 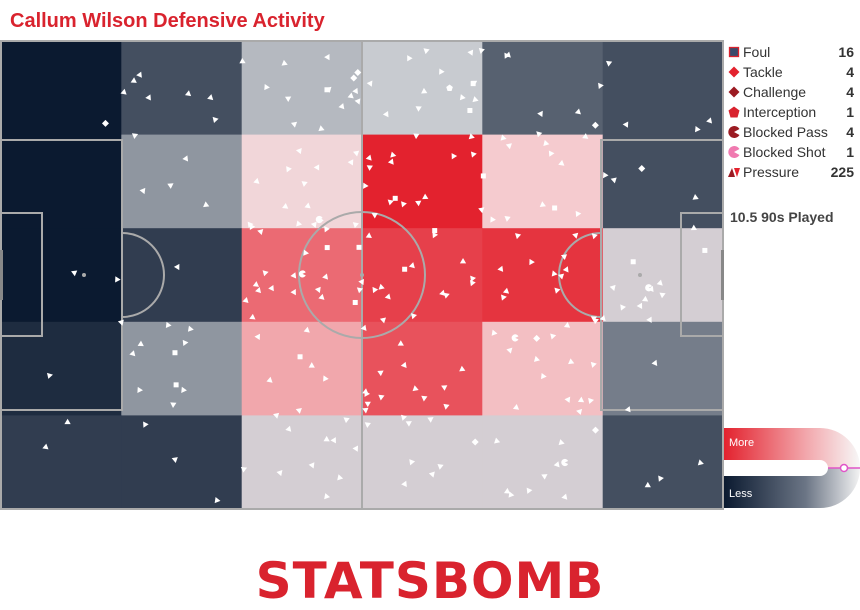 What do you see at coordinates (143, 275) in the screenshot?
I see `left-penalty-arc` at bounding box center [143, 275].